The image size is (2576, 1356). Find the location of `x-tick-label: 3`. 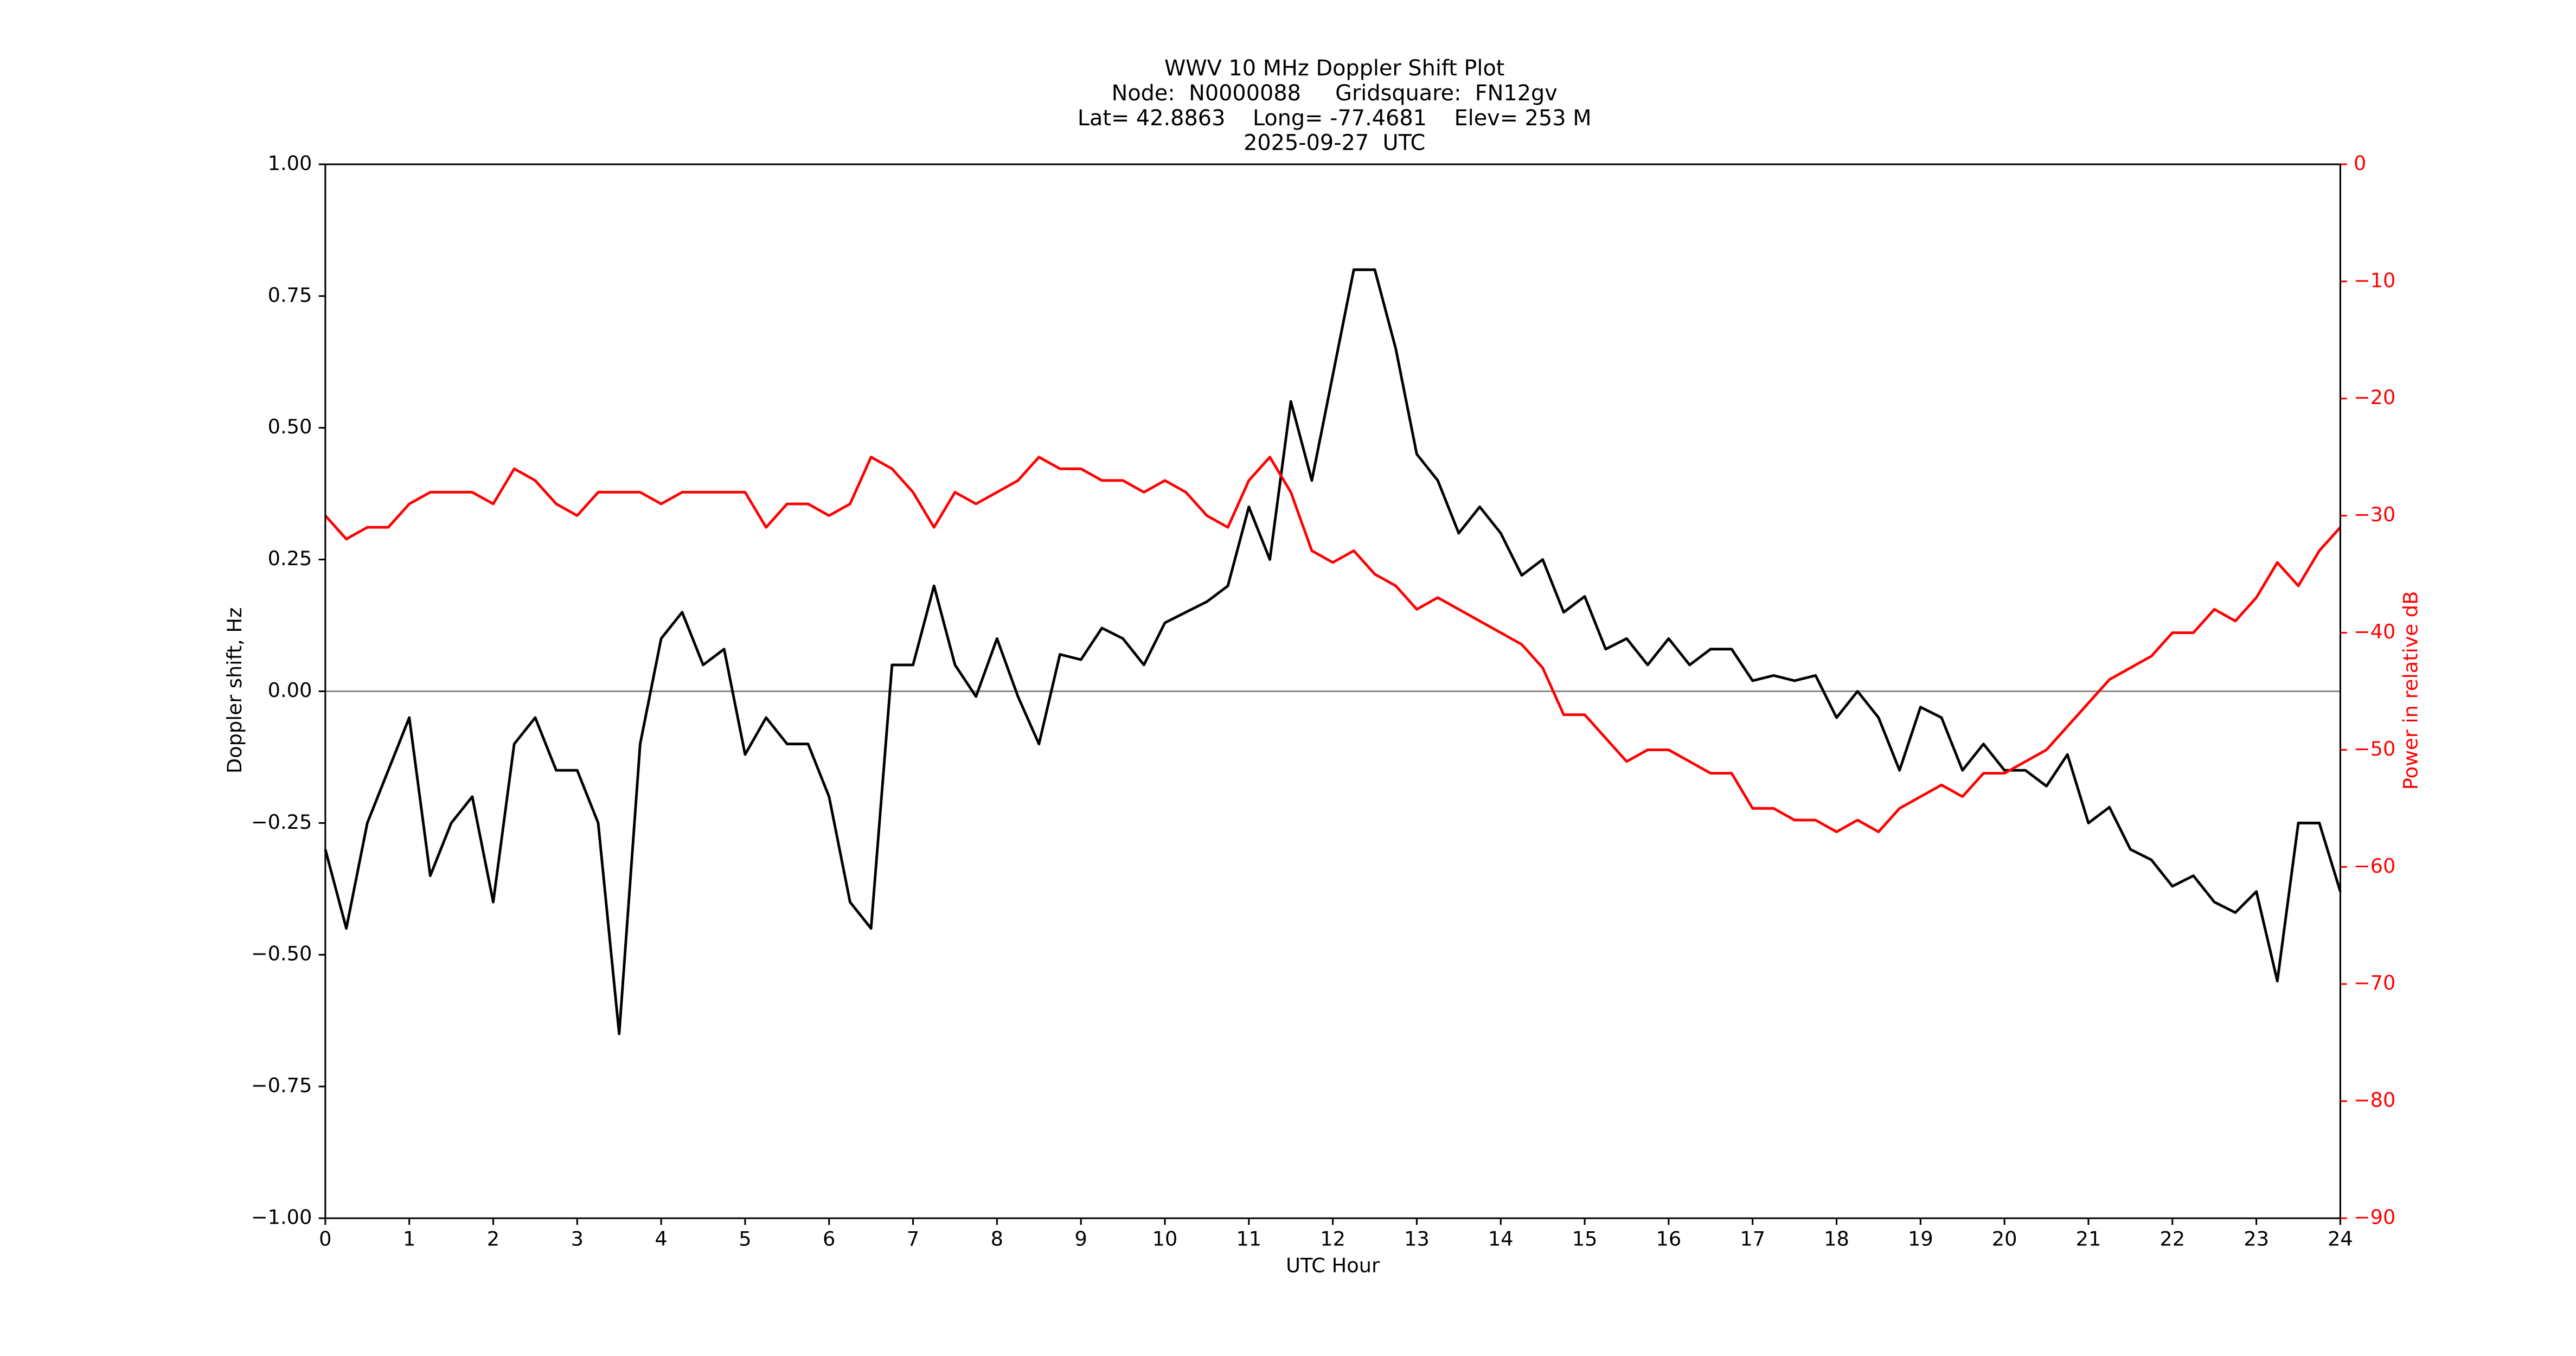

x-tick-label: 3 is located at coordinates (578, 1238).